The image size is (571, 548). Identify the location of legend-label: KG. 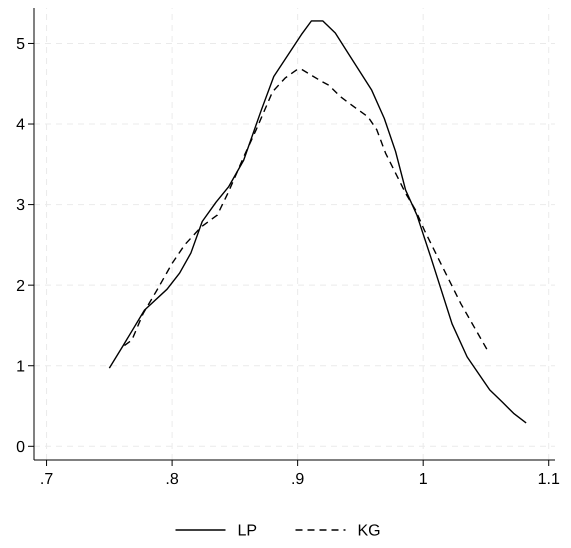
(369, 531).